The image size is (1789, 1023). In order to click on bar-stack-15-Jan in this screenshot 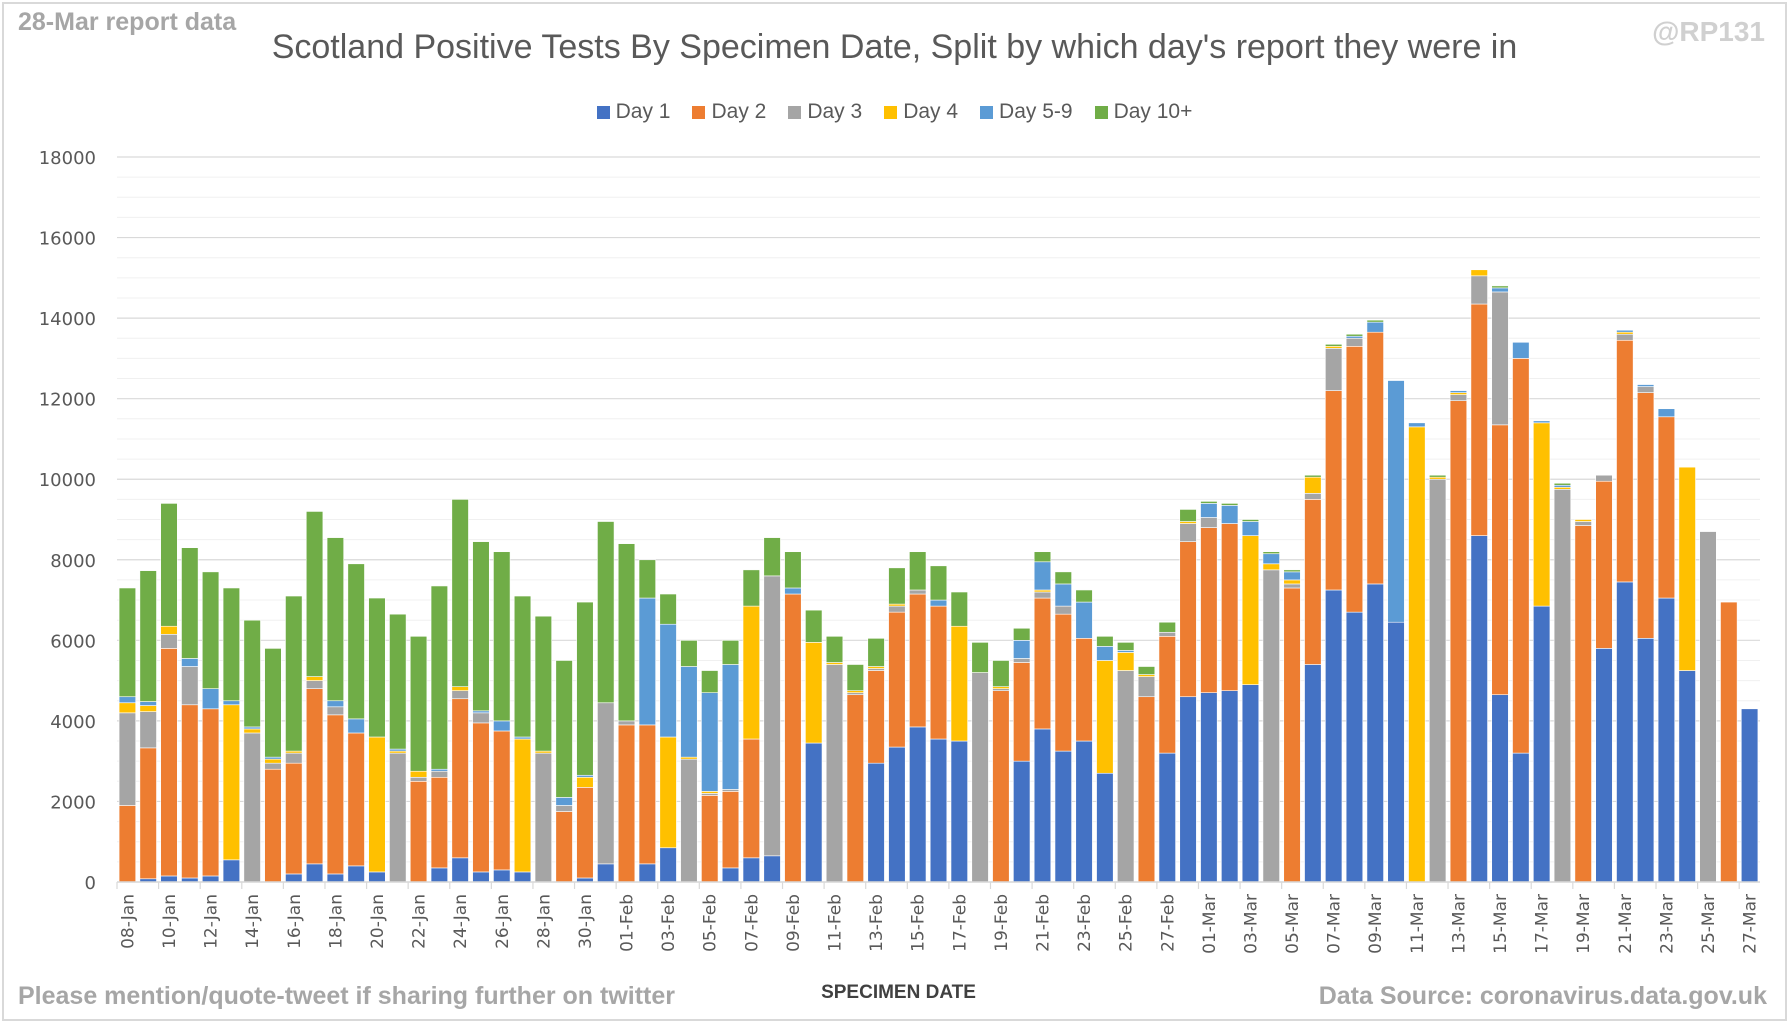, I will do `click(273, 765)`.